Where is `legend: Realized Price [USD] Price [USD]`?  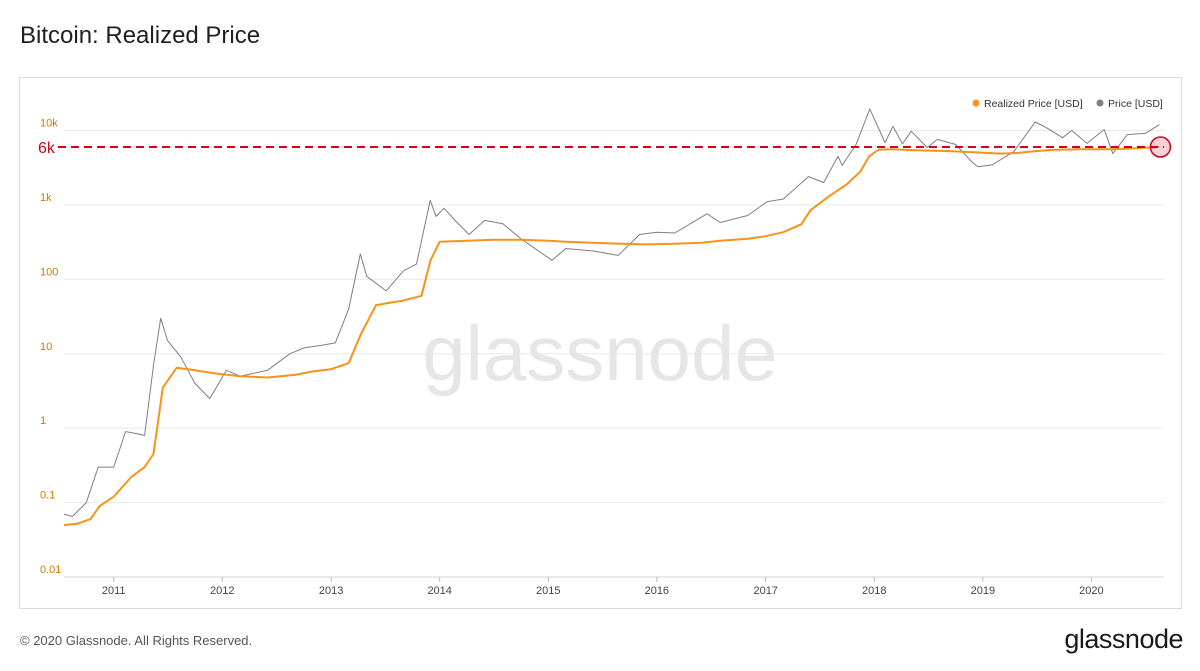 legend: Realized Price [USD] Price [USD] is located at coordinates (1067, 104).